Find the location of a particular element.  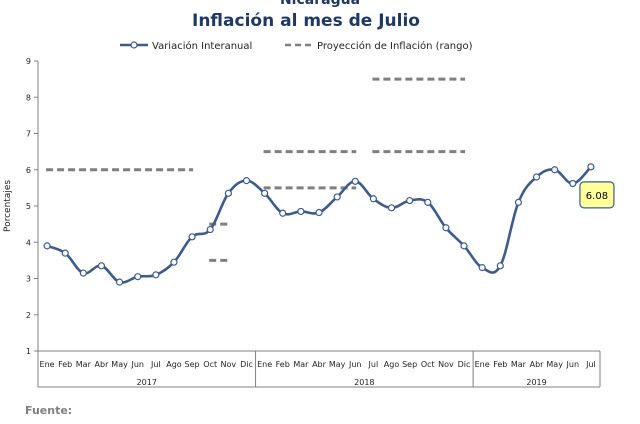

chart-annotations: 6.08 is located at coordinates (597, 195).